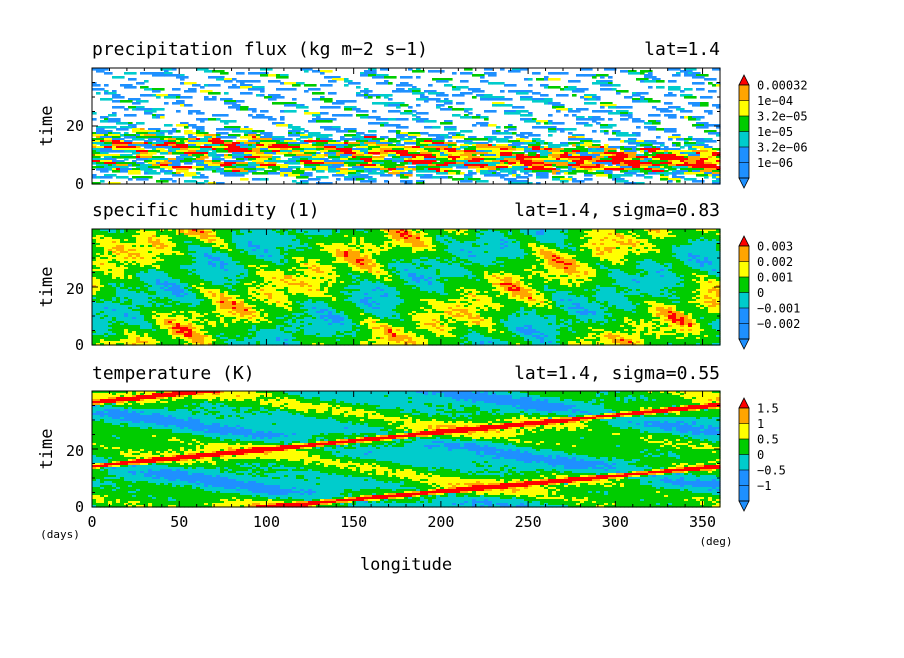 This screenshot has height=658, width=904. I want to click on colorbar-label: 3.2e−06, so click(782, 148).